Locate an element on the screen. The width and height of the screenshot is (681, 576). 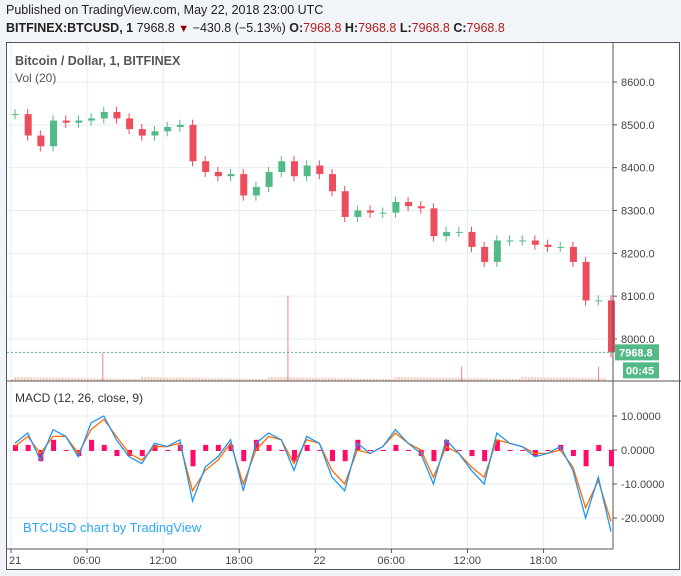
macd-legend: MACD (12, 26, close, 9) is located at coordinates (79, 398).